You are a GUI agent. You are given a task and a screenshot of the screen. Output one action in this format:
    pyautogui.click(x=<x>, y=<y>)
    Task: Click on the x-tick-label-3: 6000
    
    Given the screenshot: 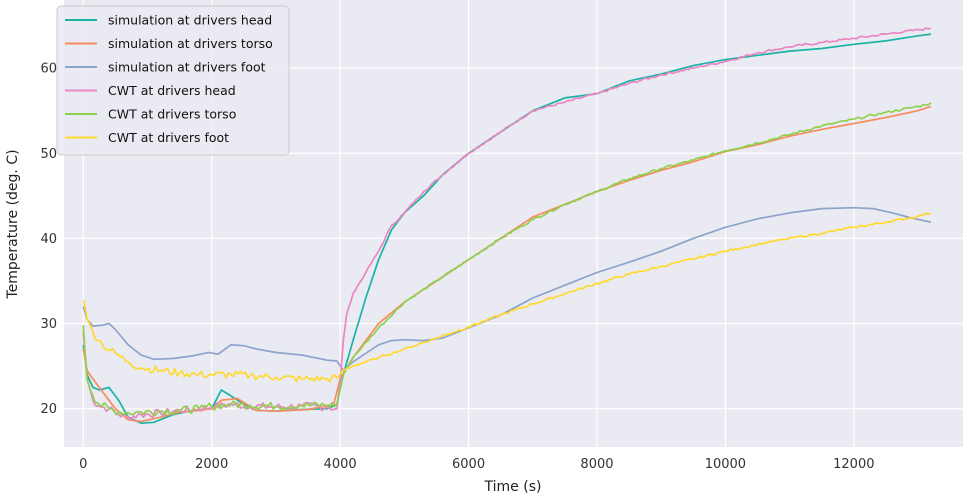 What is the action you would take?
    pyautogui.click(x=468, y=464)
    